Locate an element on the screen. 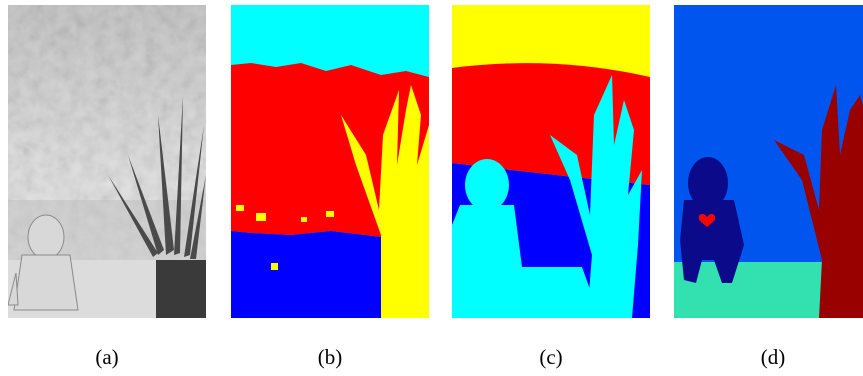  region-yellow is located at coordinates (332, 201).